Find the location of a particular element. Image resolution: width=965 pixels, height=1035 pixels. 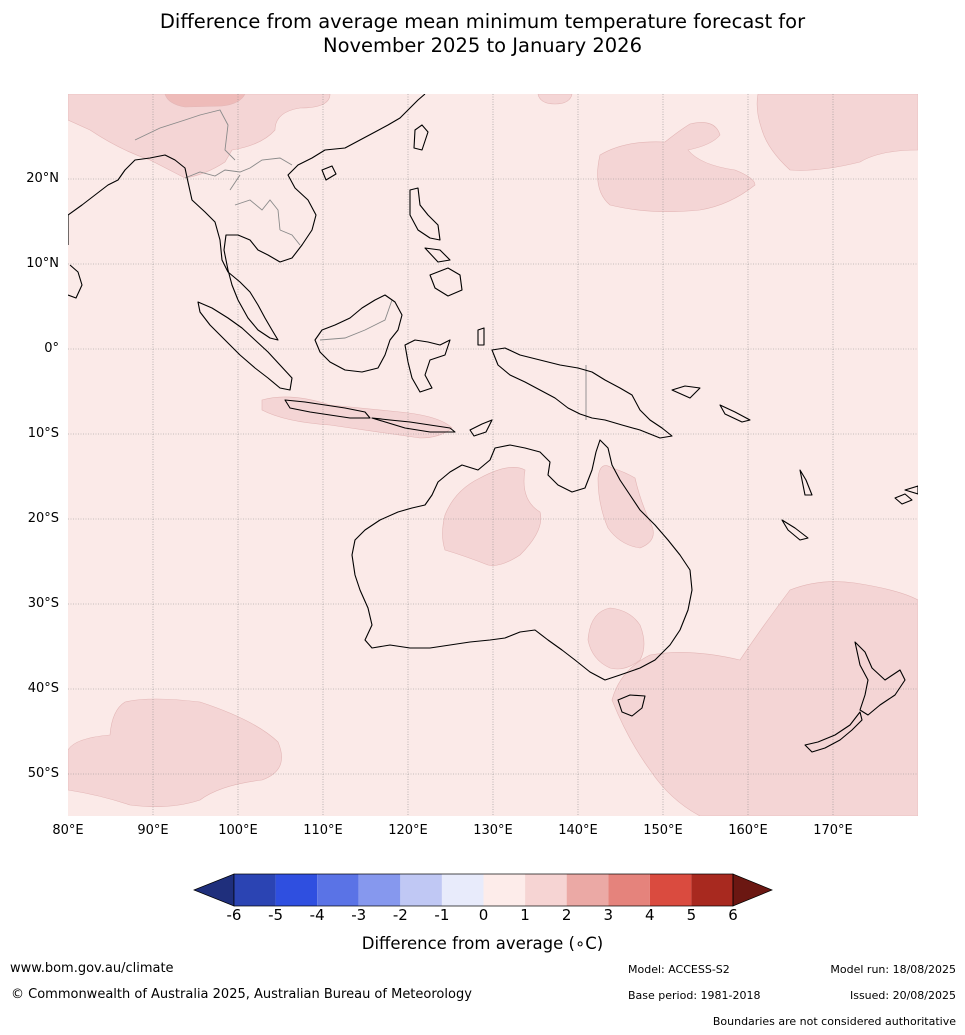

lat-label-equator: 0° is located at coordinates (51, 348).